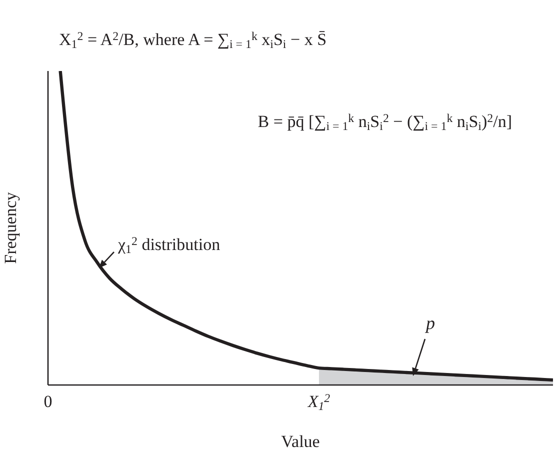 This screenshot has width=559, height=453. What do you see at coordinates (169, 245) in the screenshot?
I see `annotation: χ$_{1}$$^{2}$ distribution` at bounding box center [169, 245].